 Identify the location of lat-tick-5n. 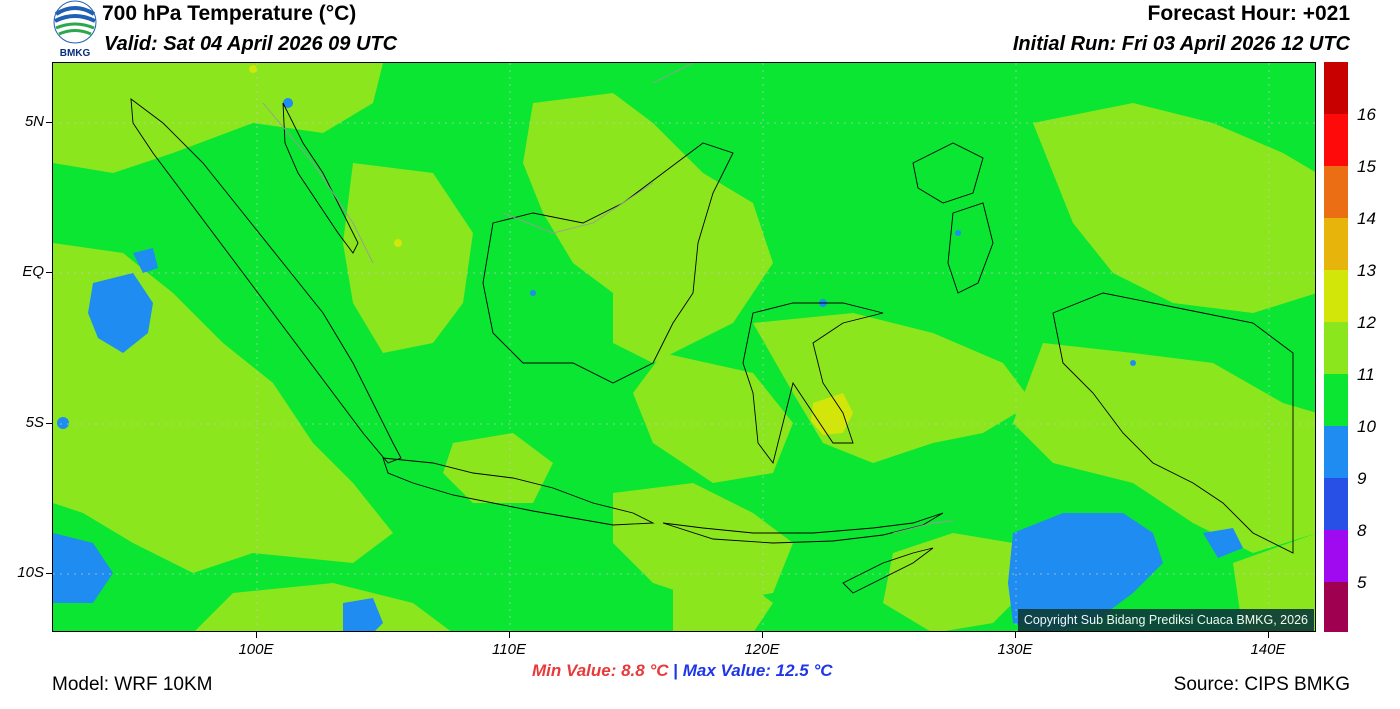
(49, 122).